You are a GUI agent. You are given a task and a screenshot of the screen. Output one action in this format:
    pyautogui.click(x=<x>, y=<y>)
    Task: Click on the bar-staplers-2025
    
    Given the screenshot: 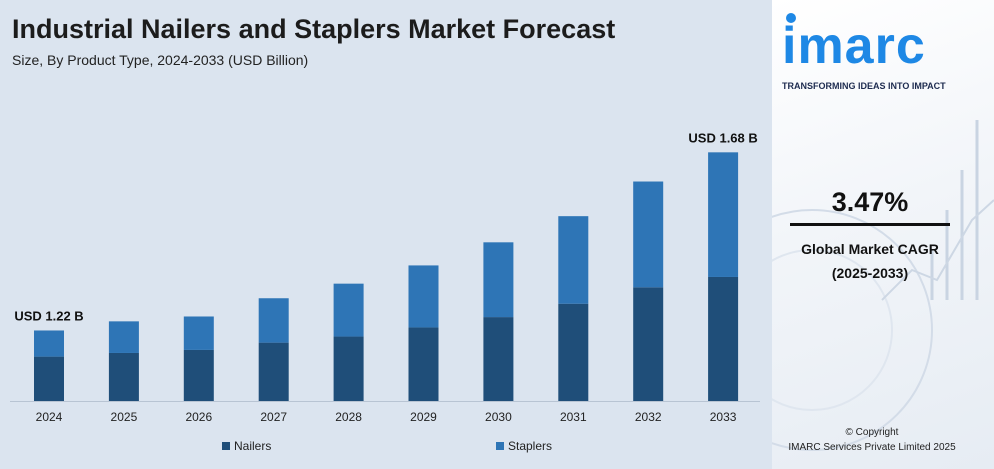 What is the action you would take?
    pyautogui.click(x=123, y=337)
    